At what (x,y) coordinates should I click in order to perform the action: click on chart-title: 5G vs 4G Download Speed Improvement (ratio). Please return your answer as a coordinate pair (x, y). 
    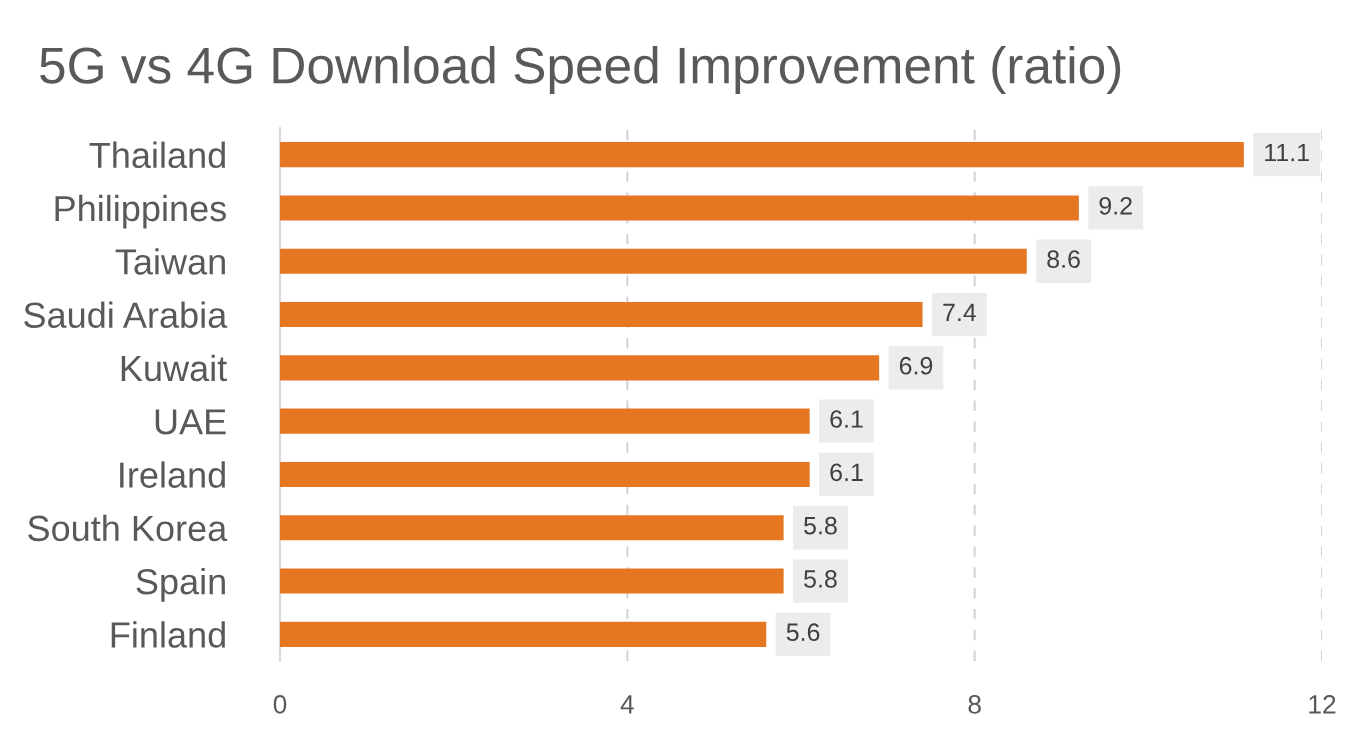
    Looking at the image, I should click on (580, 70).